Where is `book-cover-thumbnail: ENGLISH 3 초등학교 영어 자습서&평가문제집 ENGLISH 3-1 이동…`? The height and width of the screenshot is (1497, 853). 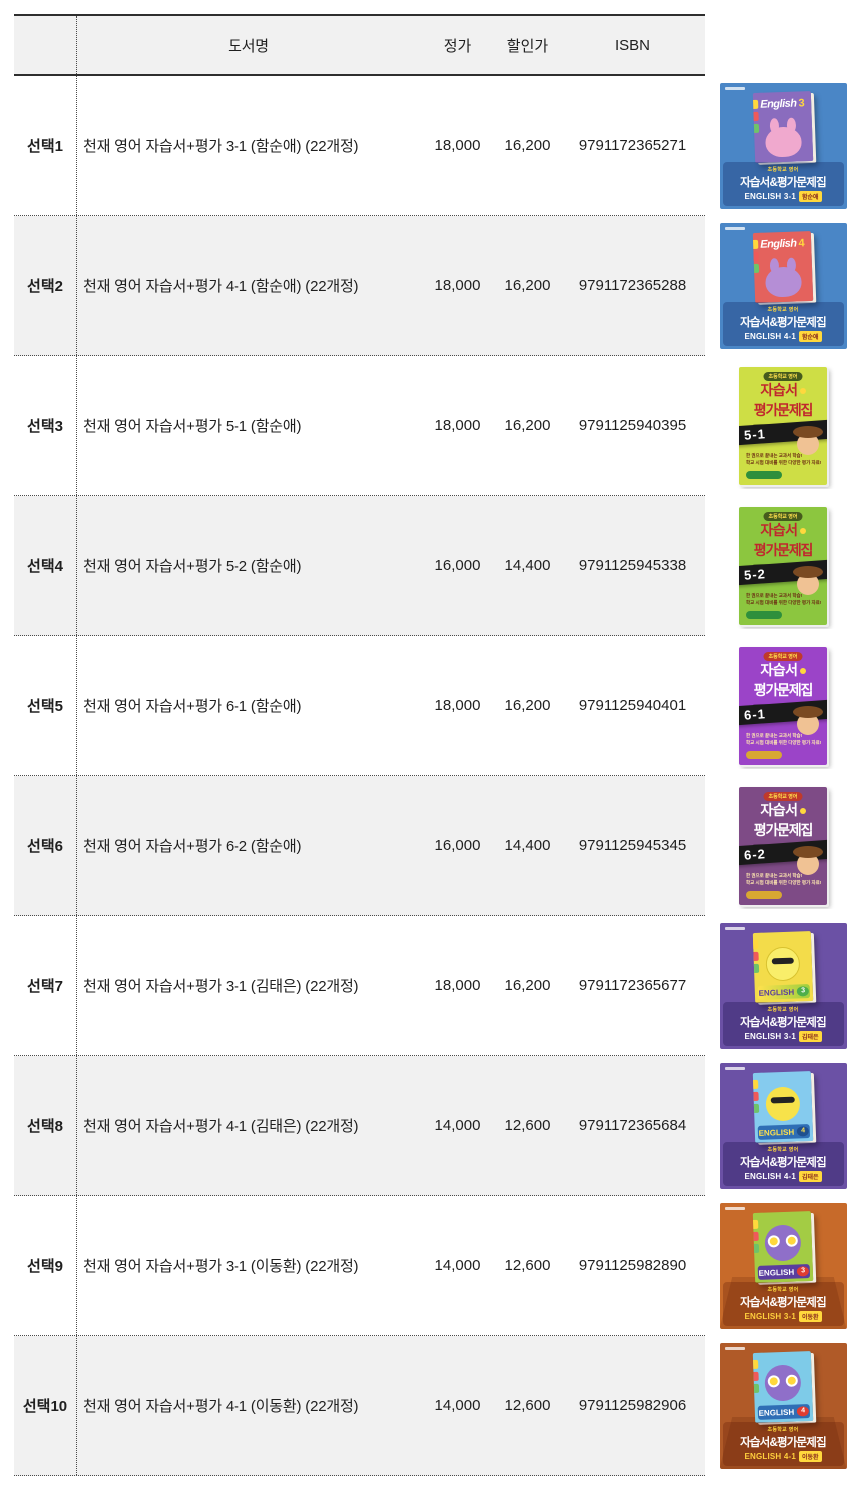
book-cover-thumbnail: ENGLISH 3 초등학교 영어 자습서&평가문제집 ENGLISH 3-1 이동… is located at coordinates (783, 1266).